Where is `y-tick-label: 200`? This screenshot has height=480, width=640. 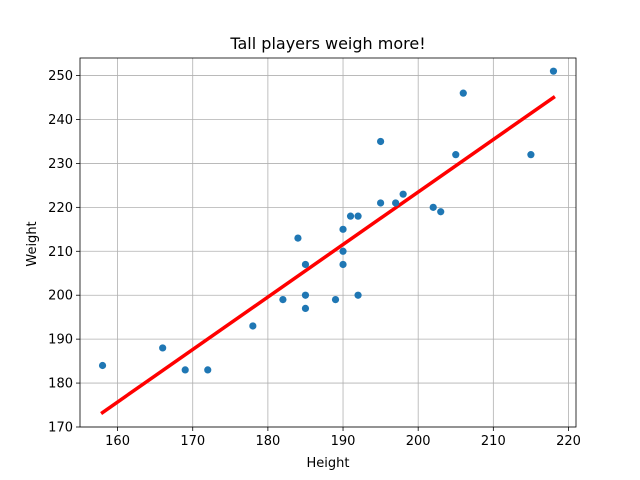
y-tick-label: 200 is located at coordinates (60, 296).